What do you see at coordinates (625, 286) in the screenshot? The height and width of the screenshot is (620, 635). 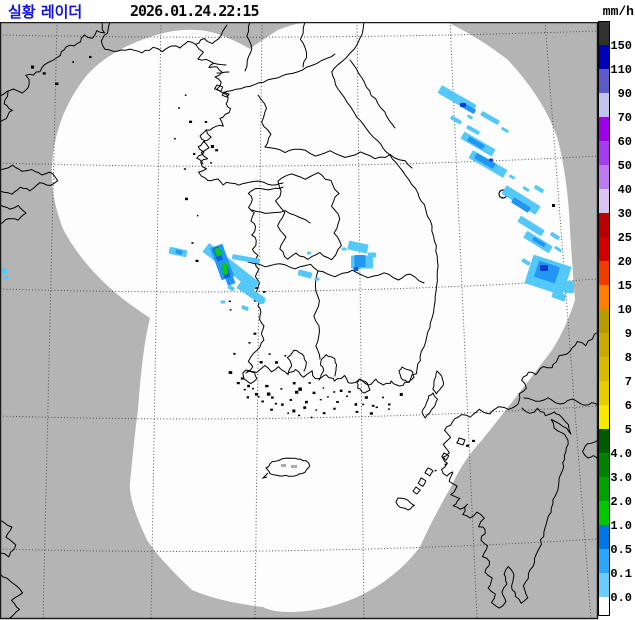 I see `colorbar-tick-label: 15` at bounding box center [625, 286].